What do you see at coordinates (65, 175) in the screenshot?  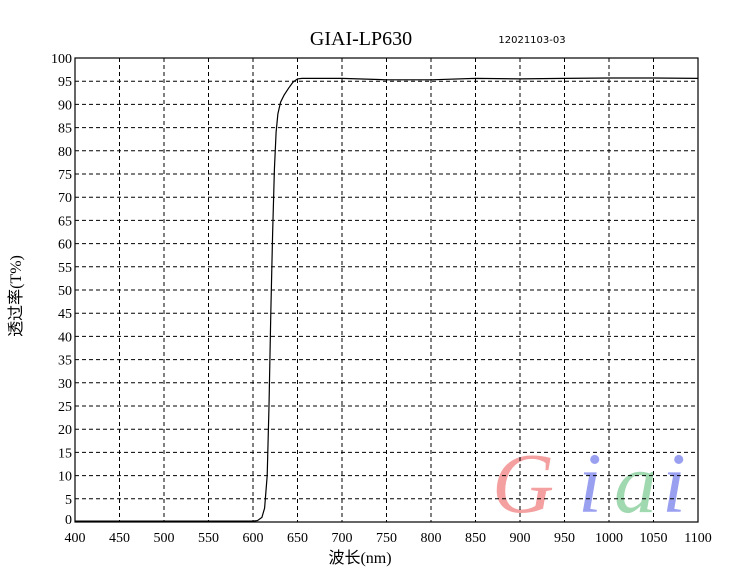 I see `y-tick-label: 75` at bounding box center [65, 175].